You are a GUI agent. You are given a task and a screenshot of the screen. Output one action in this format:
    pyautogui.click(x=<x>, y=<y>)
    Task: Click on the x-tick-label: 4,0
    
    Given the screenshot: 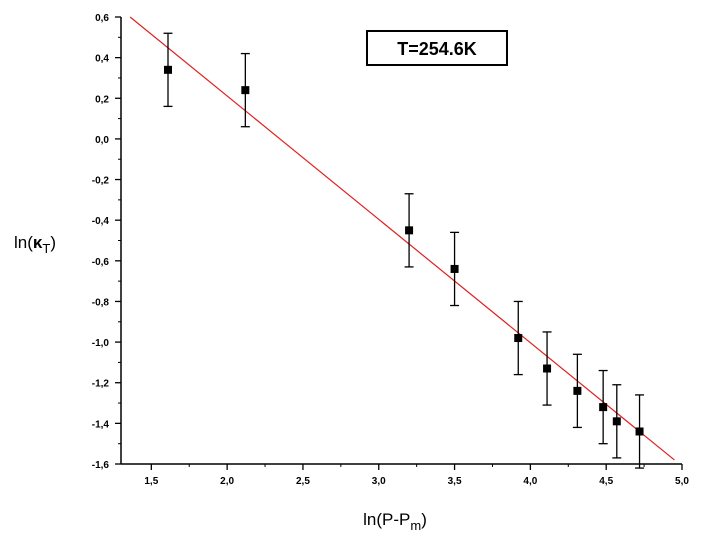 What is the action you would take?
    pyautogui.click(x=530, y=481)
    